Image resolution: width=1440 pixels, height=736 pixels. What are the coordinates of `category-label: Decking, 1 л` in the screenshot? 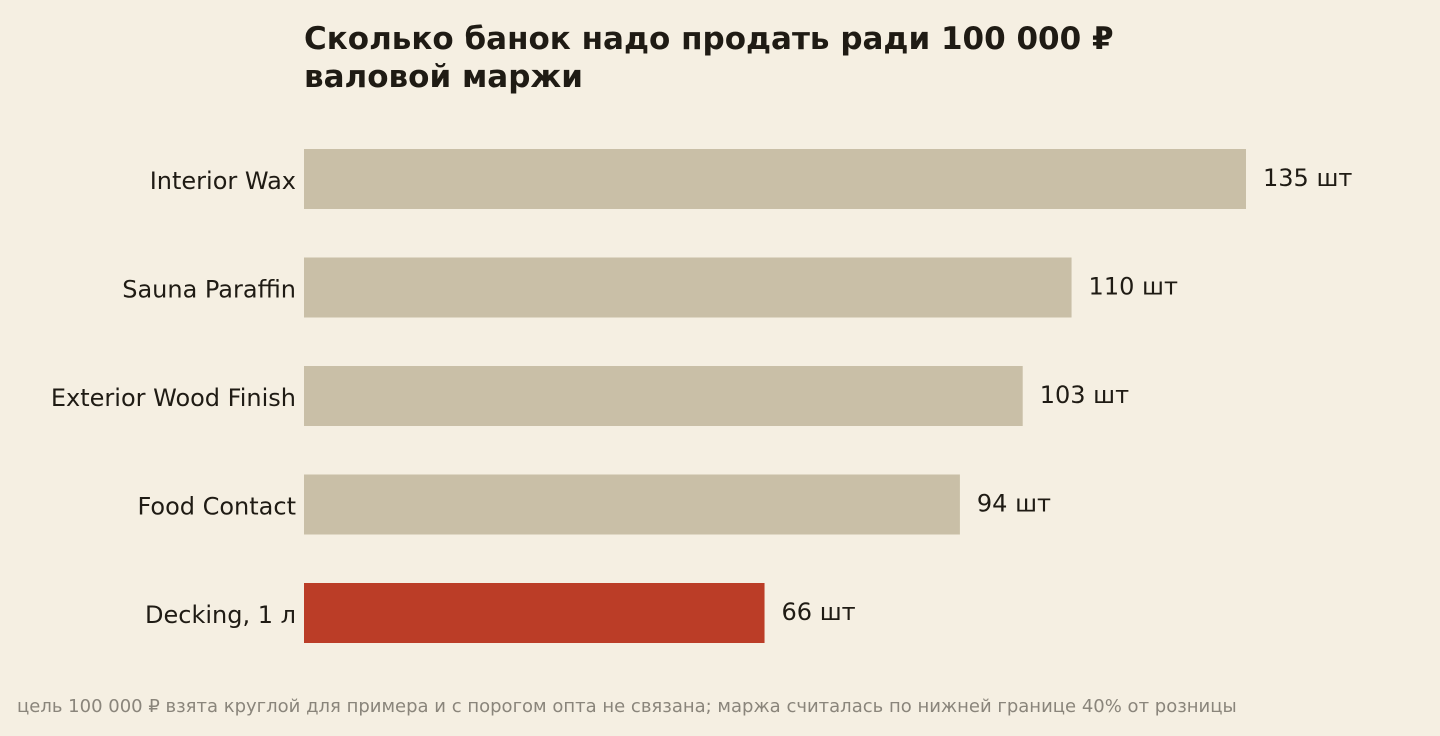 It's located at (220, 615).